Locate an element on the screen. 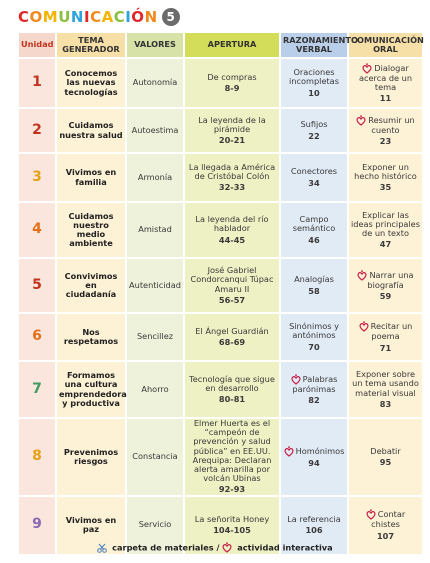  apertura-pages: 80-81 is located at coordinates (232, 399).